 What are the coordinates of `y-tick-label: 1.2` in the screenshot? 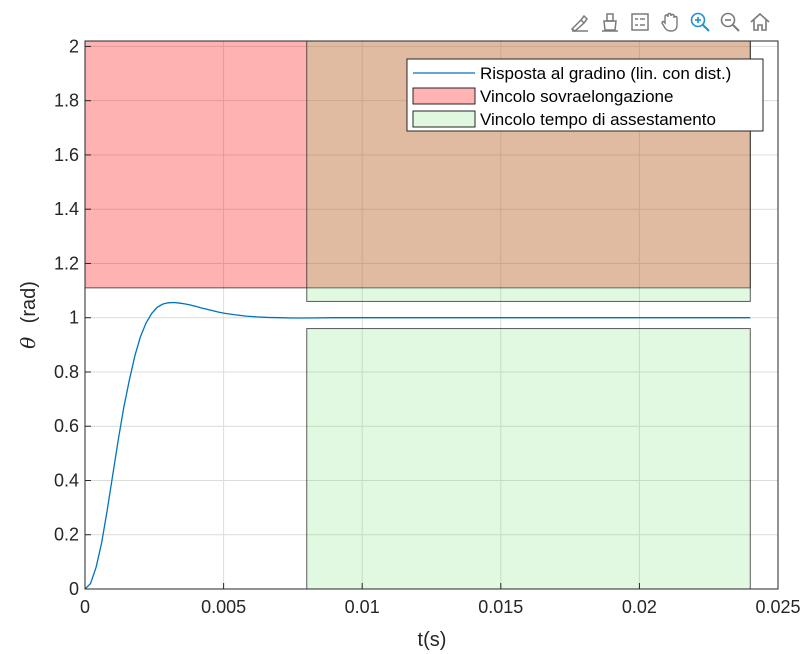 It's located at (66, 263).